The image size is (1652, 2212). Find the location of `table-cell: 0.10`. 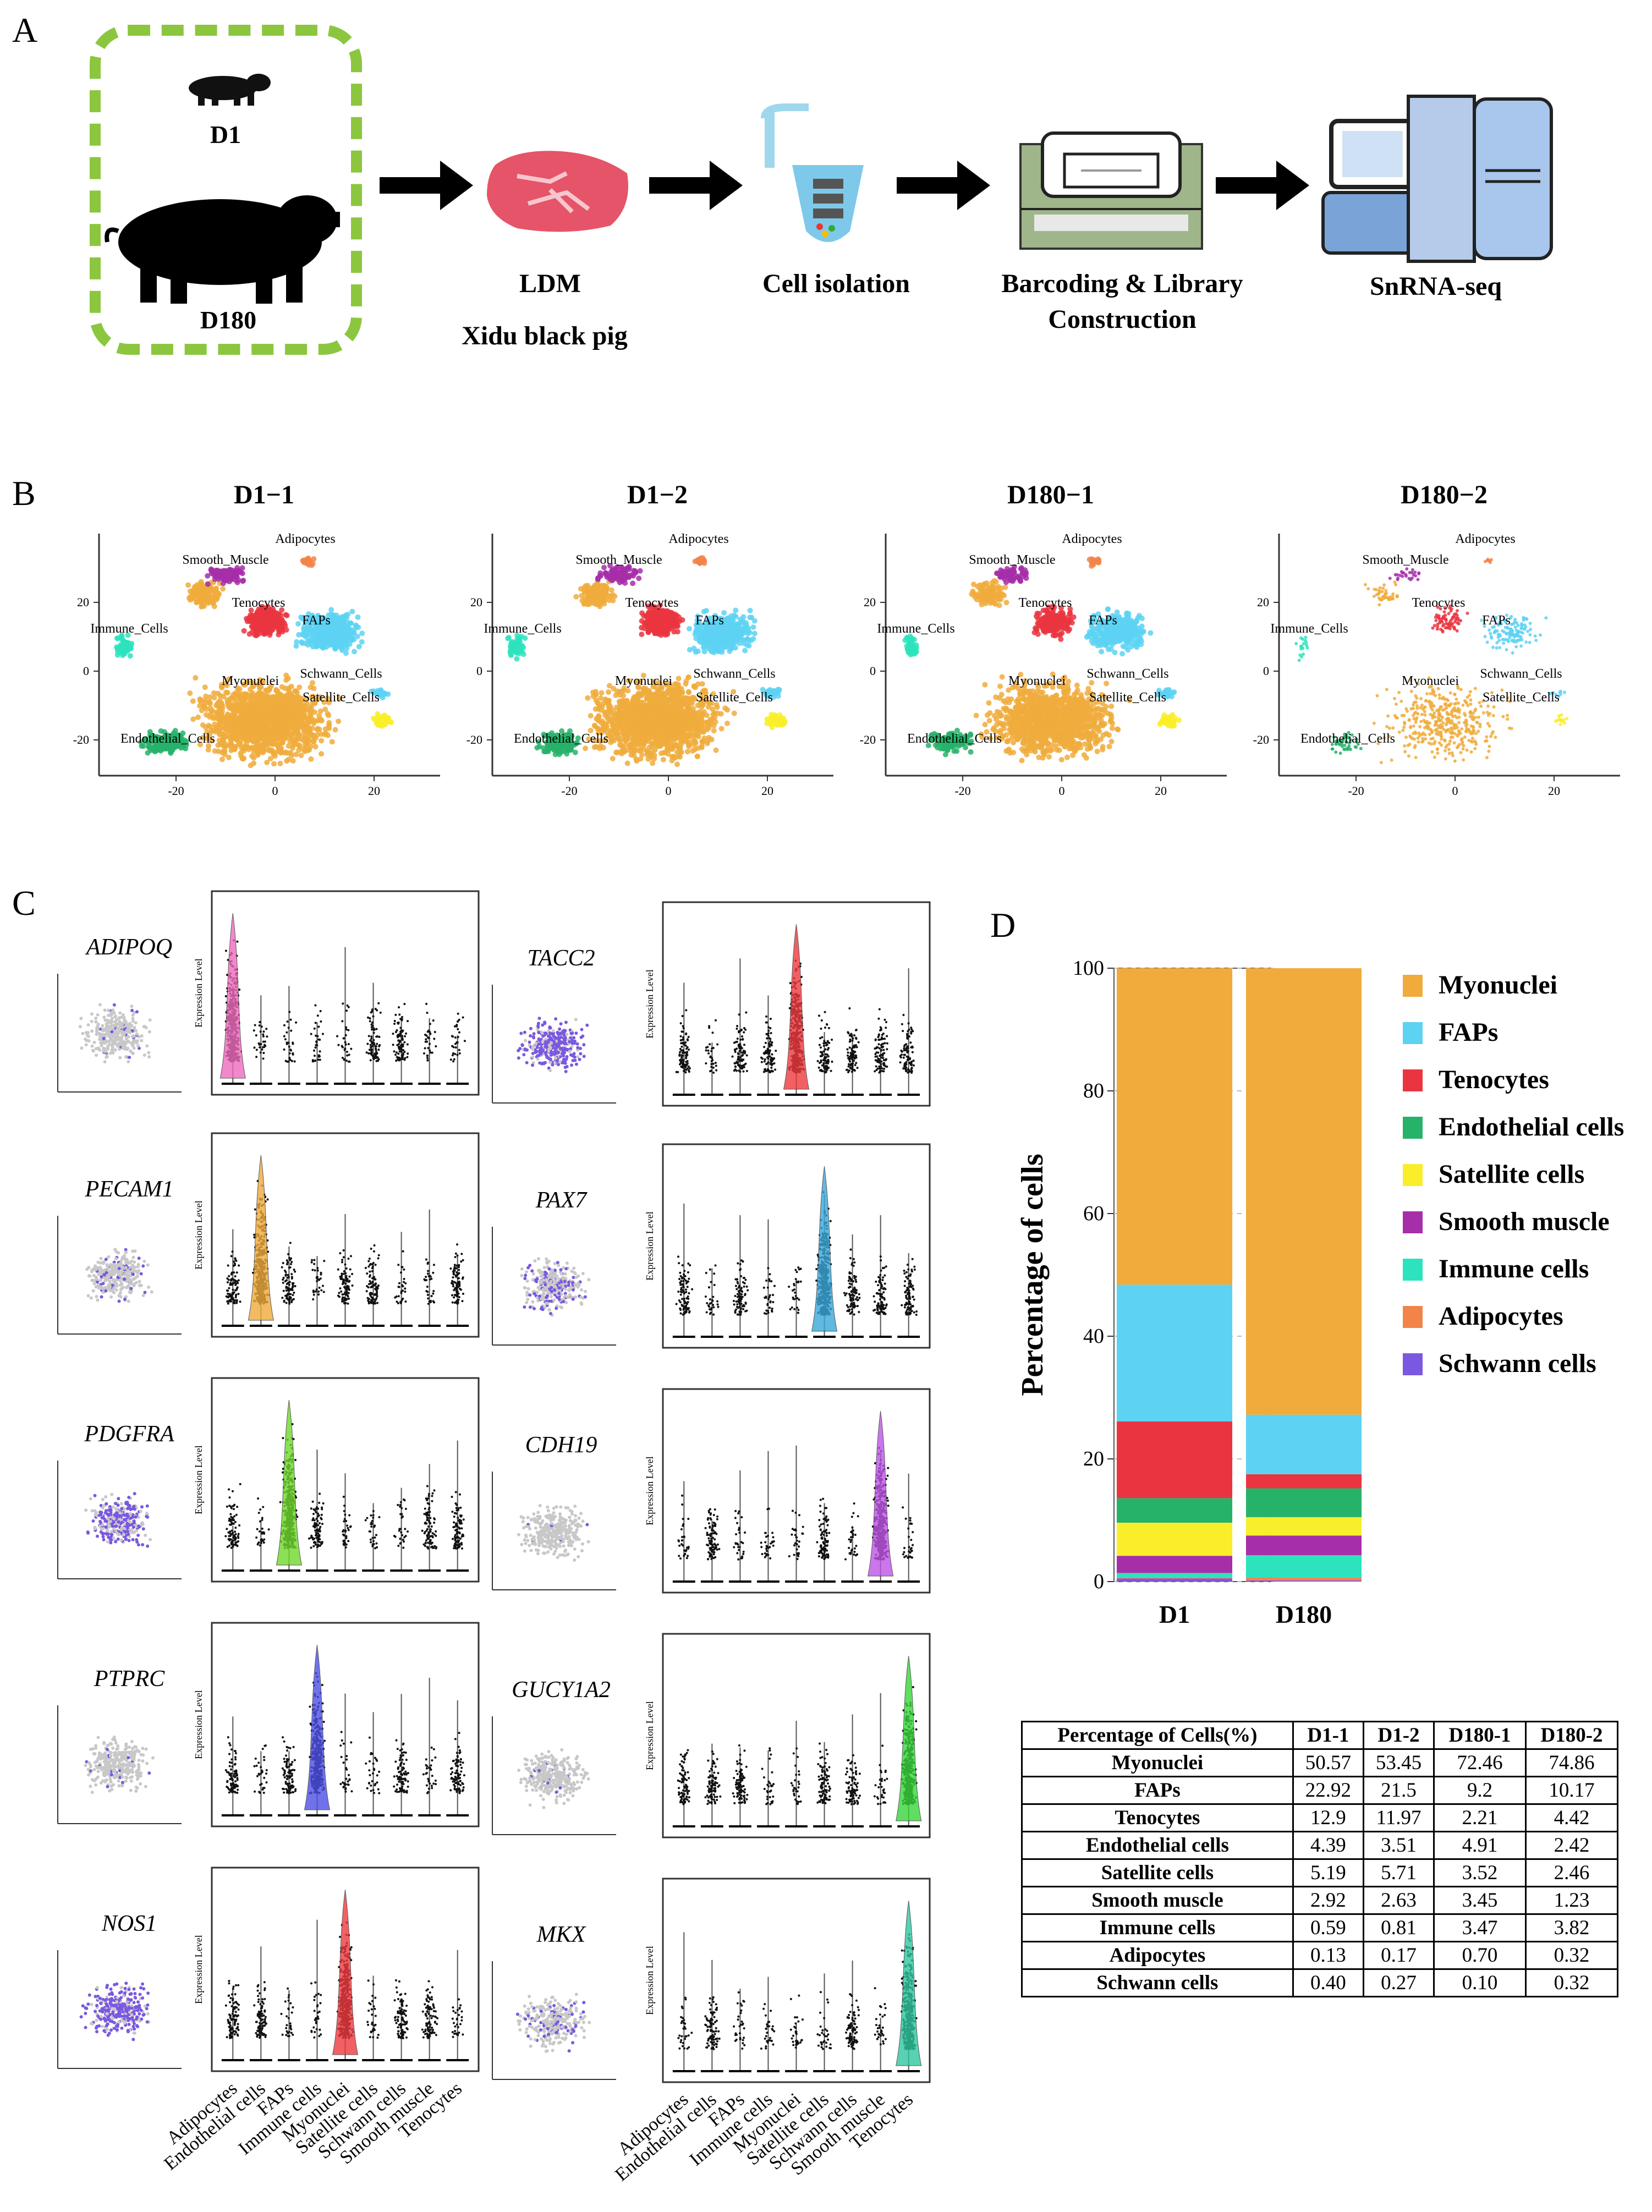

table-cell: 0.10 is located at coordinates (1480, 1982).